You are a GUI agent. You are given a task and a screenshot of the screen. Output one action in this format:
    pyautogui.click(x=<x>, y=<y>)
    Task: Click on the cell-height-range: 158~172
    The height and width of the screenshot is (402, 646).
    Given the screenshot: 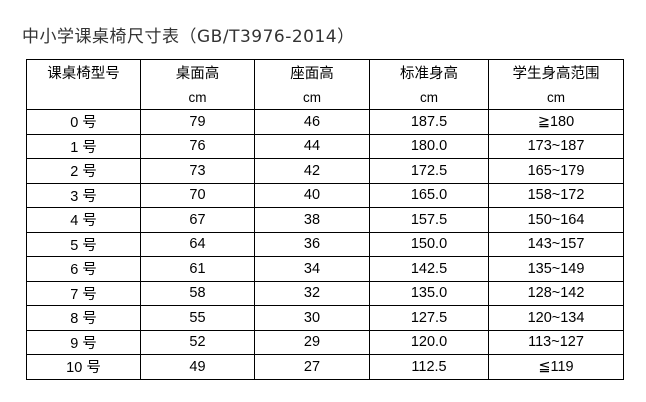 What is the action you would take?
    pyautogui.click(x=556, y=195)
    